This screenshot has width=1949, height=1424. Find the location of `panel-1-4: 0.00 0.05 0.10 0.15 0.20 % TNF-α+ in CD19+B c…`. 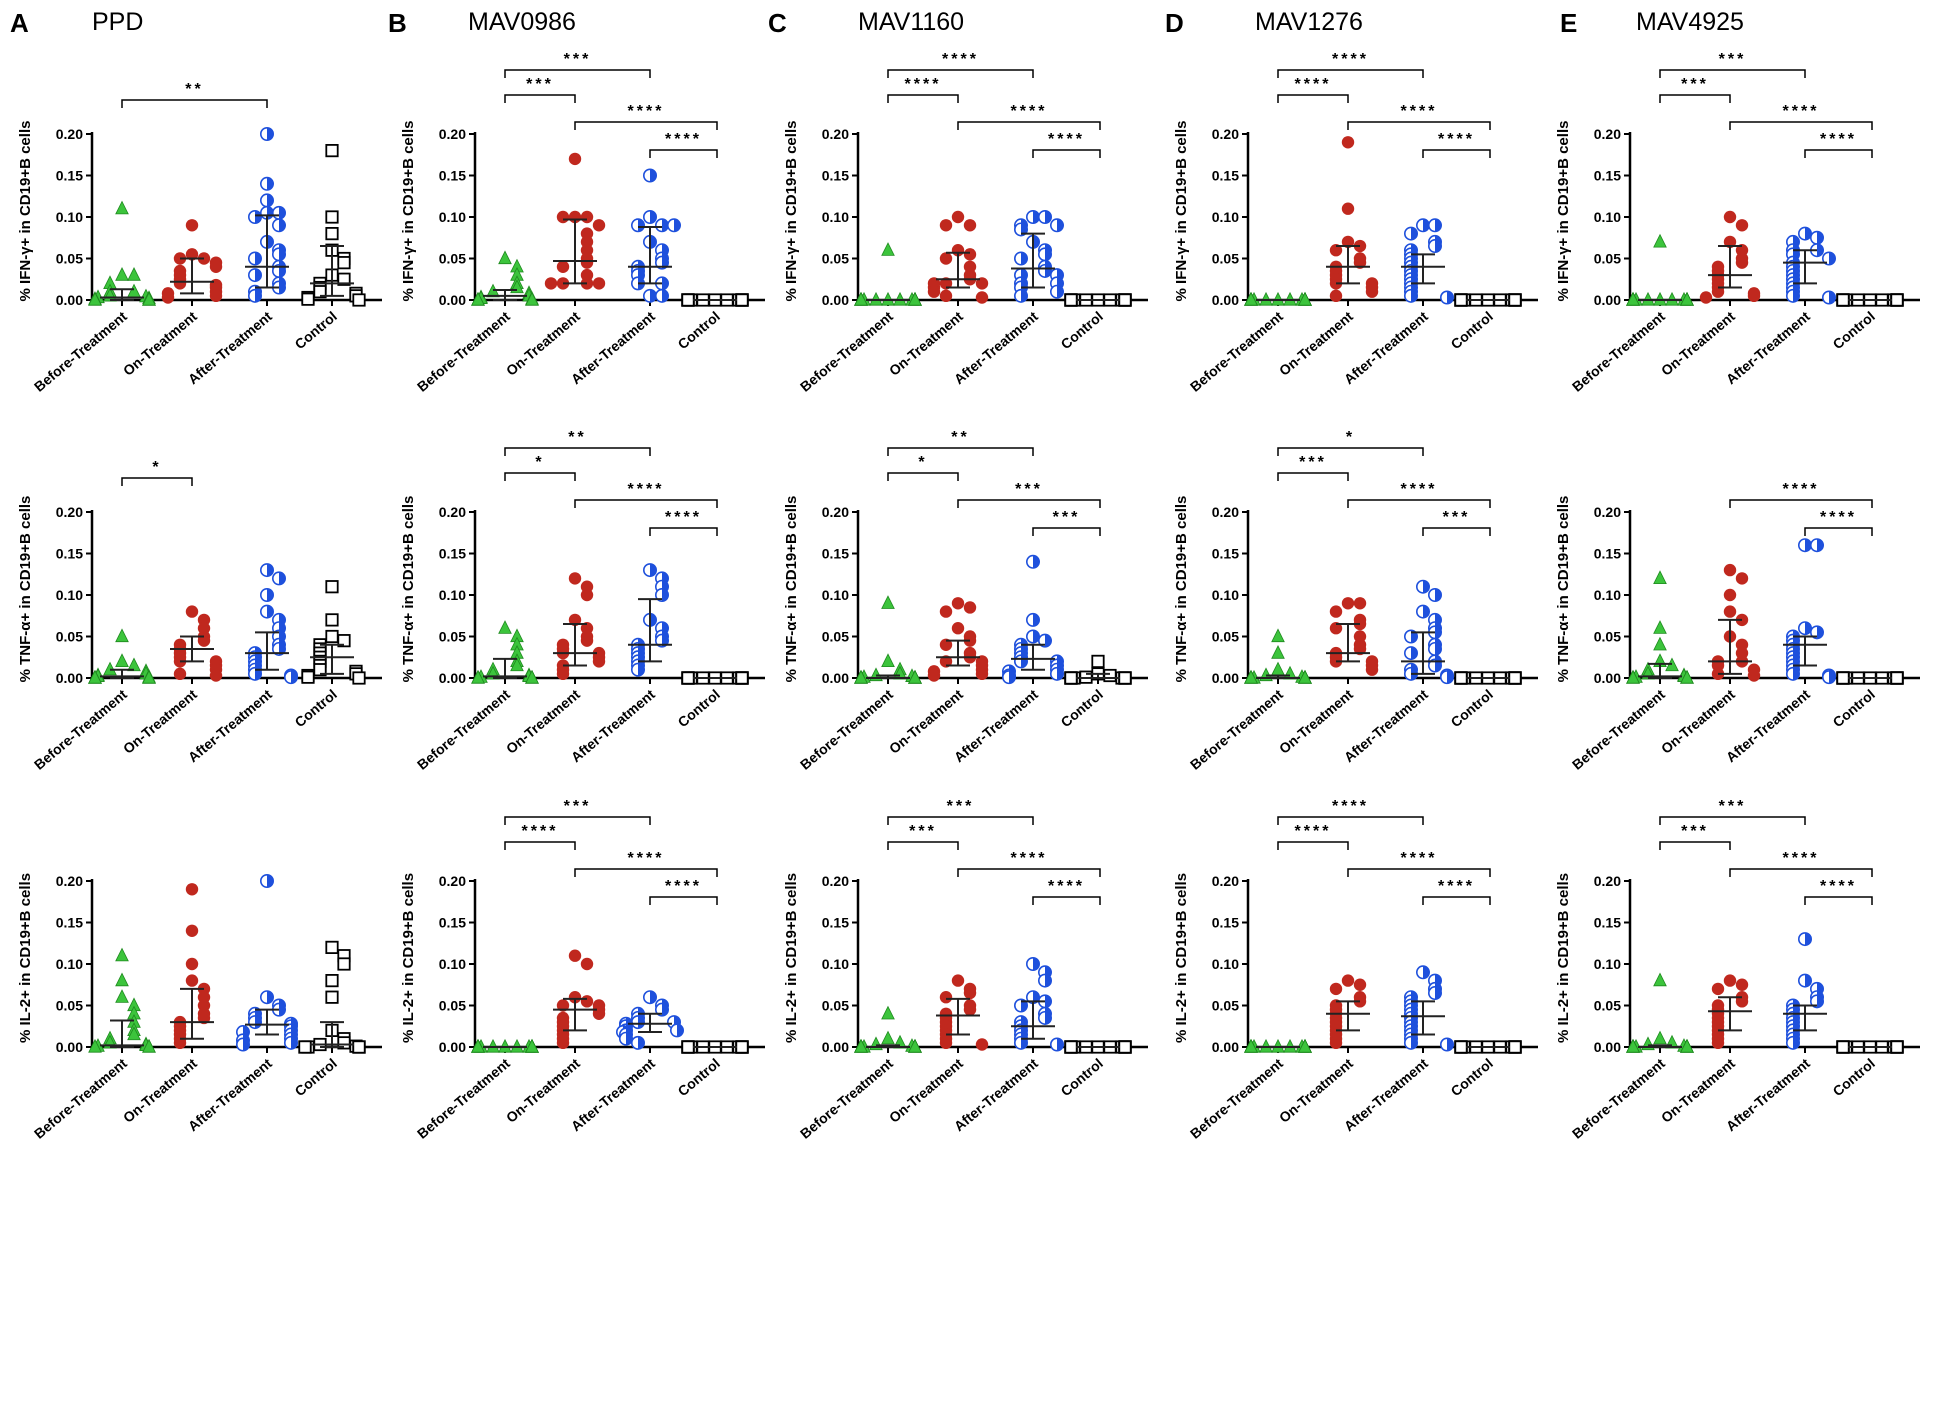

panel-1-4: 0.00 0.05 0.10 0.15 0.20 % TNF-α+ in CD19+B c… is located at coordinates (1737, 627).